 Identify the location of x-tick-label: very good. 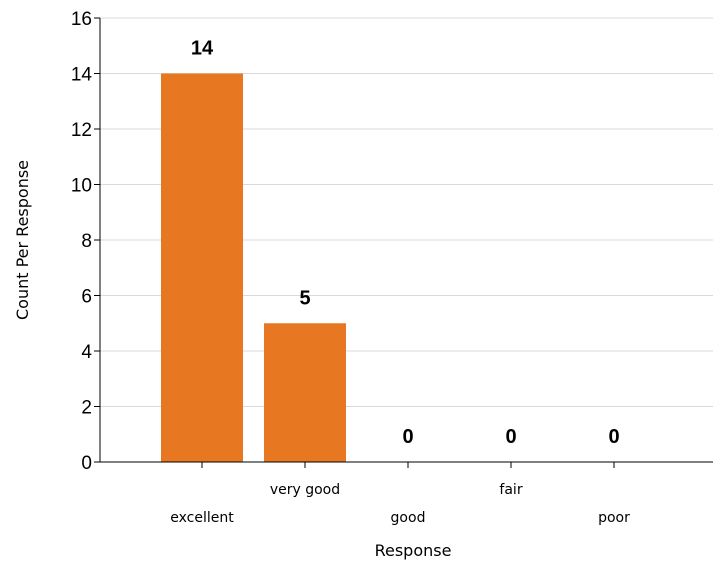
(305, 490).